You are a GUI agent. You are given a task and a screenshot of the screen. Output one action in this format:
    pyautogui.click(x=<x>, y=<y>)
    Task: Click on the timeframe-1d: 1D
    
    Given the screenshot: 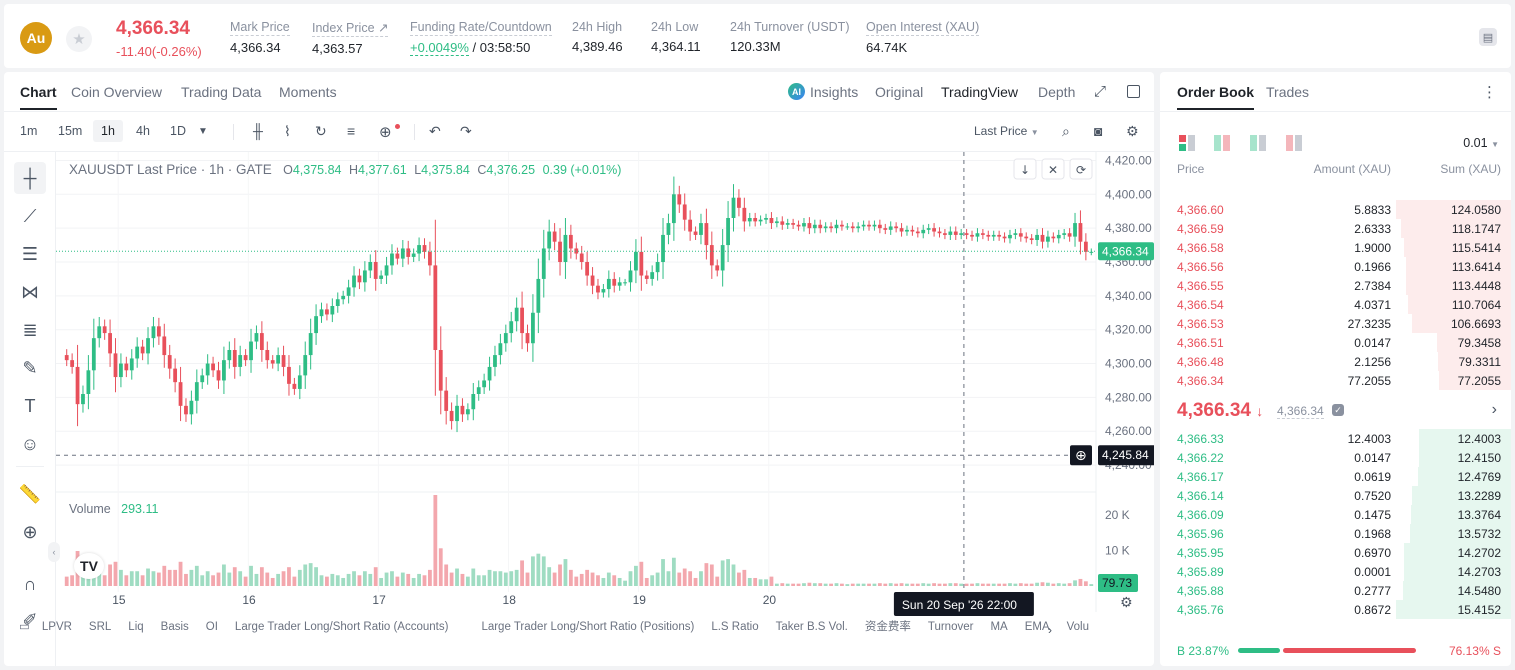 What is the action you would take?
    pyautogui.click(x=178, y=131)
    